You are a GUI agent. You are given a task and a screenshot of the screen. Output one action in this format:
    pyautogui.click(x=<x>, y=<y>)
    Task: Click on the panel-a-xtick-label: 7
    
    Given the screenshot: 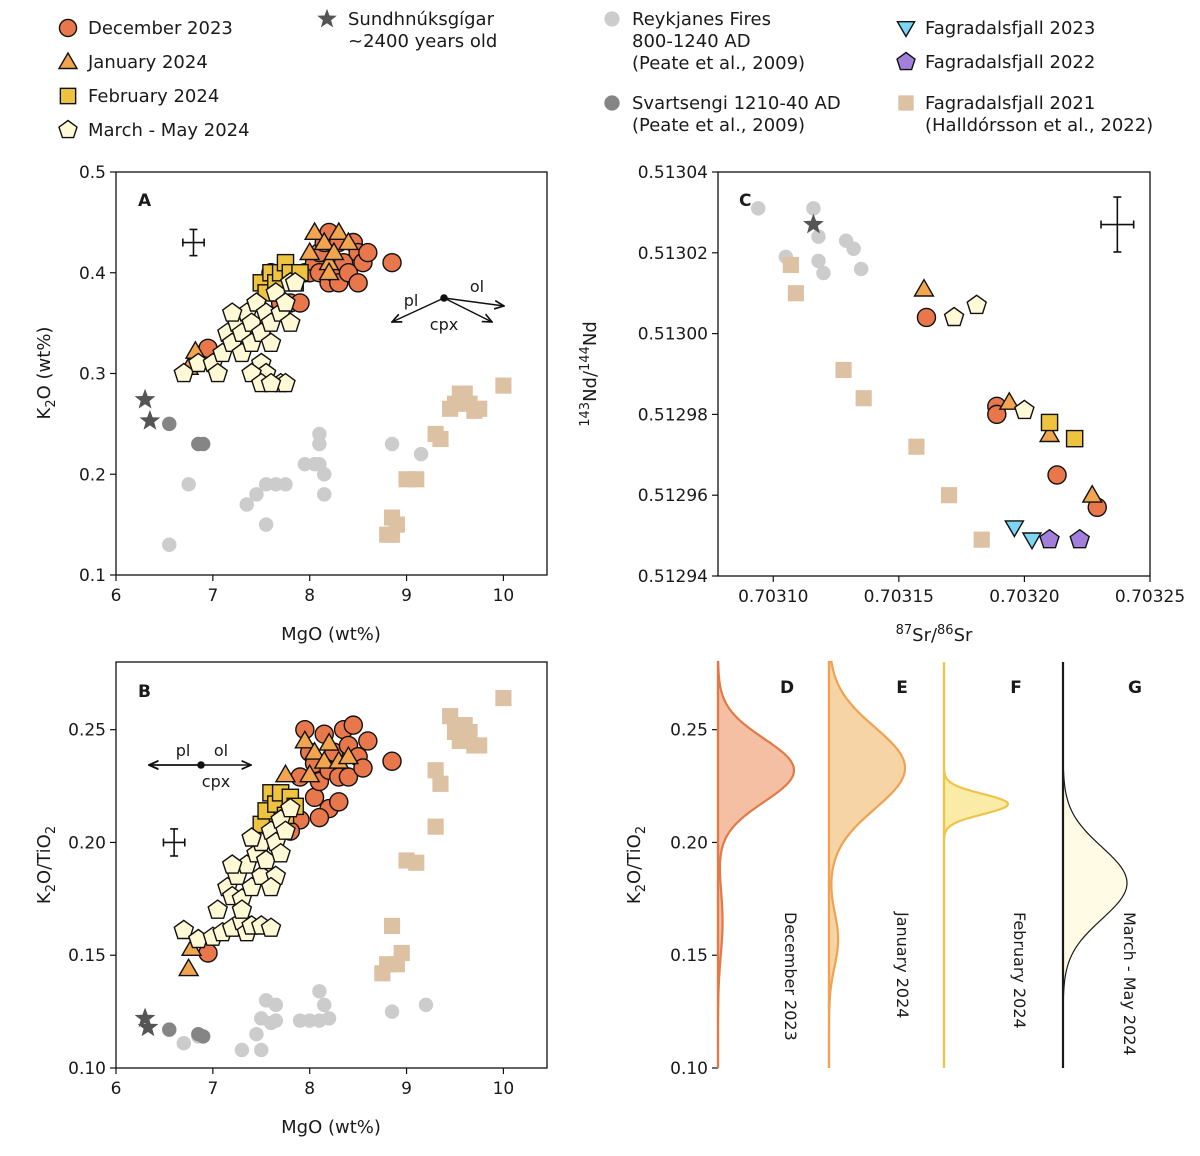 What is the action you would take?
    pyautogui.click(x=212, y=596)
    